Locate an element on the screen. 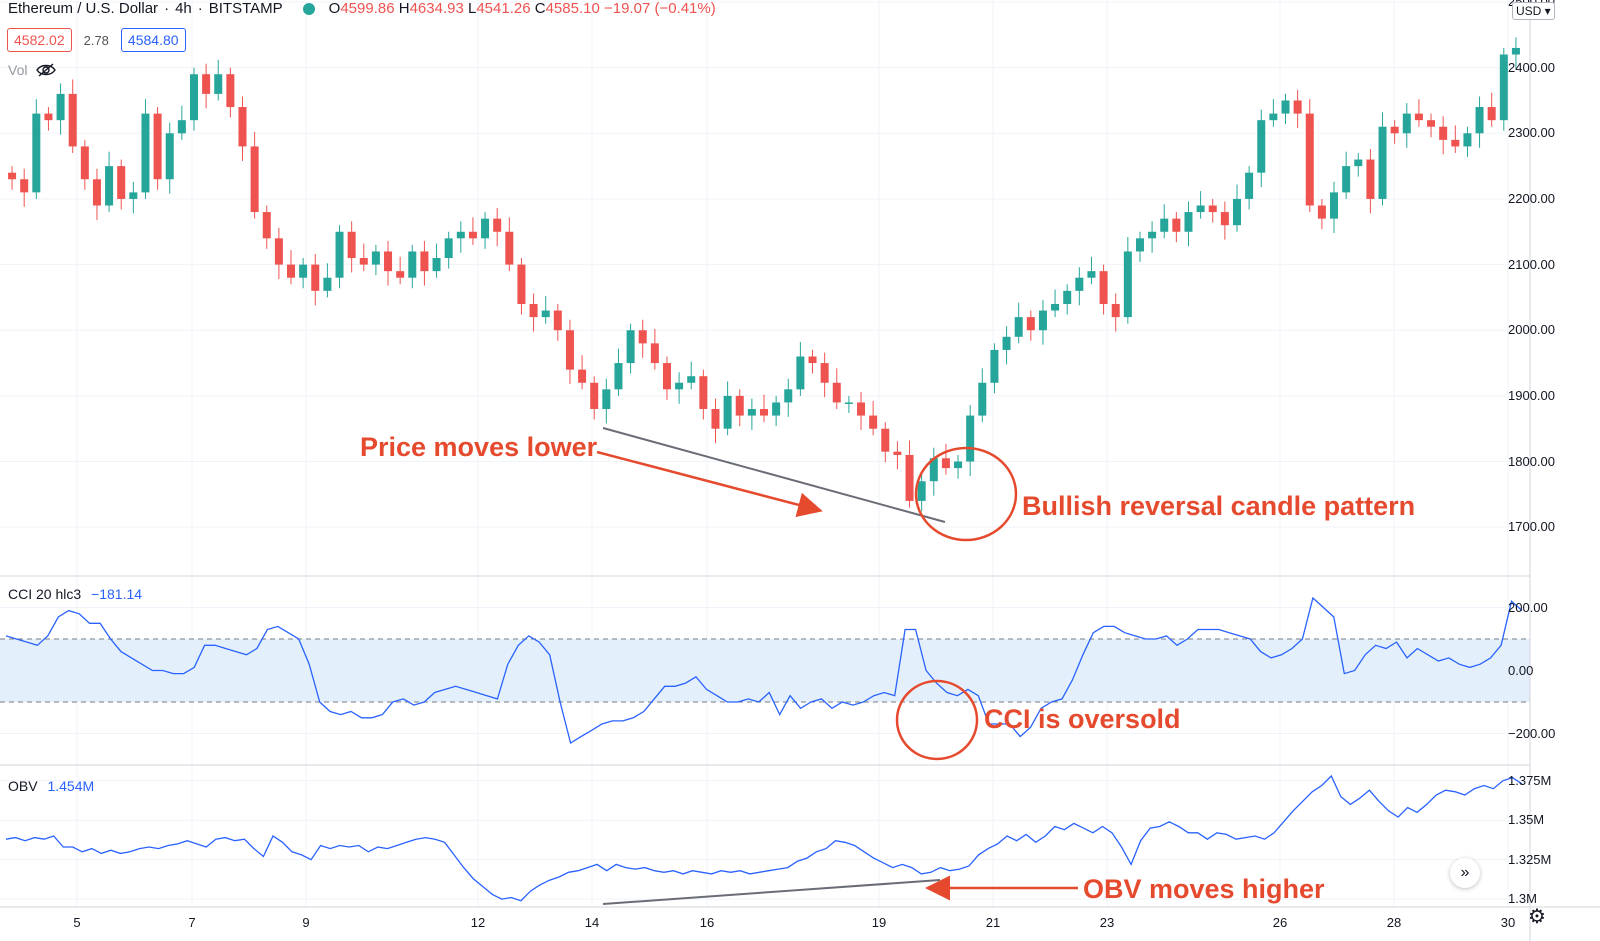 The image size is (1600, 941). price-tick-label: 2000.00 is located at coordinates (1531, 330).